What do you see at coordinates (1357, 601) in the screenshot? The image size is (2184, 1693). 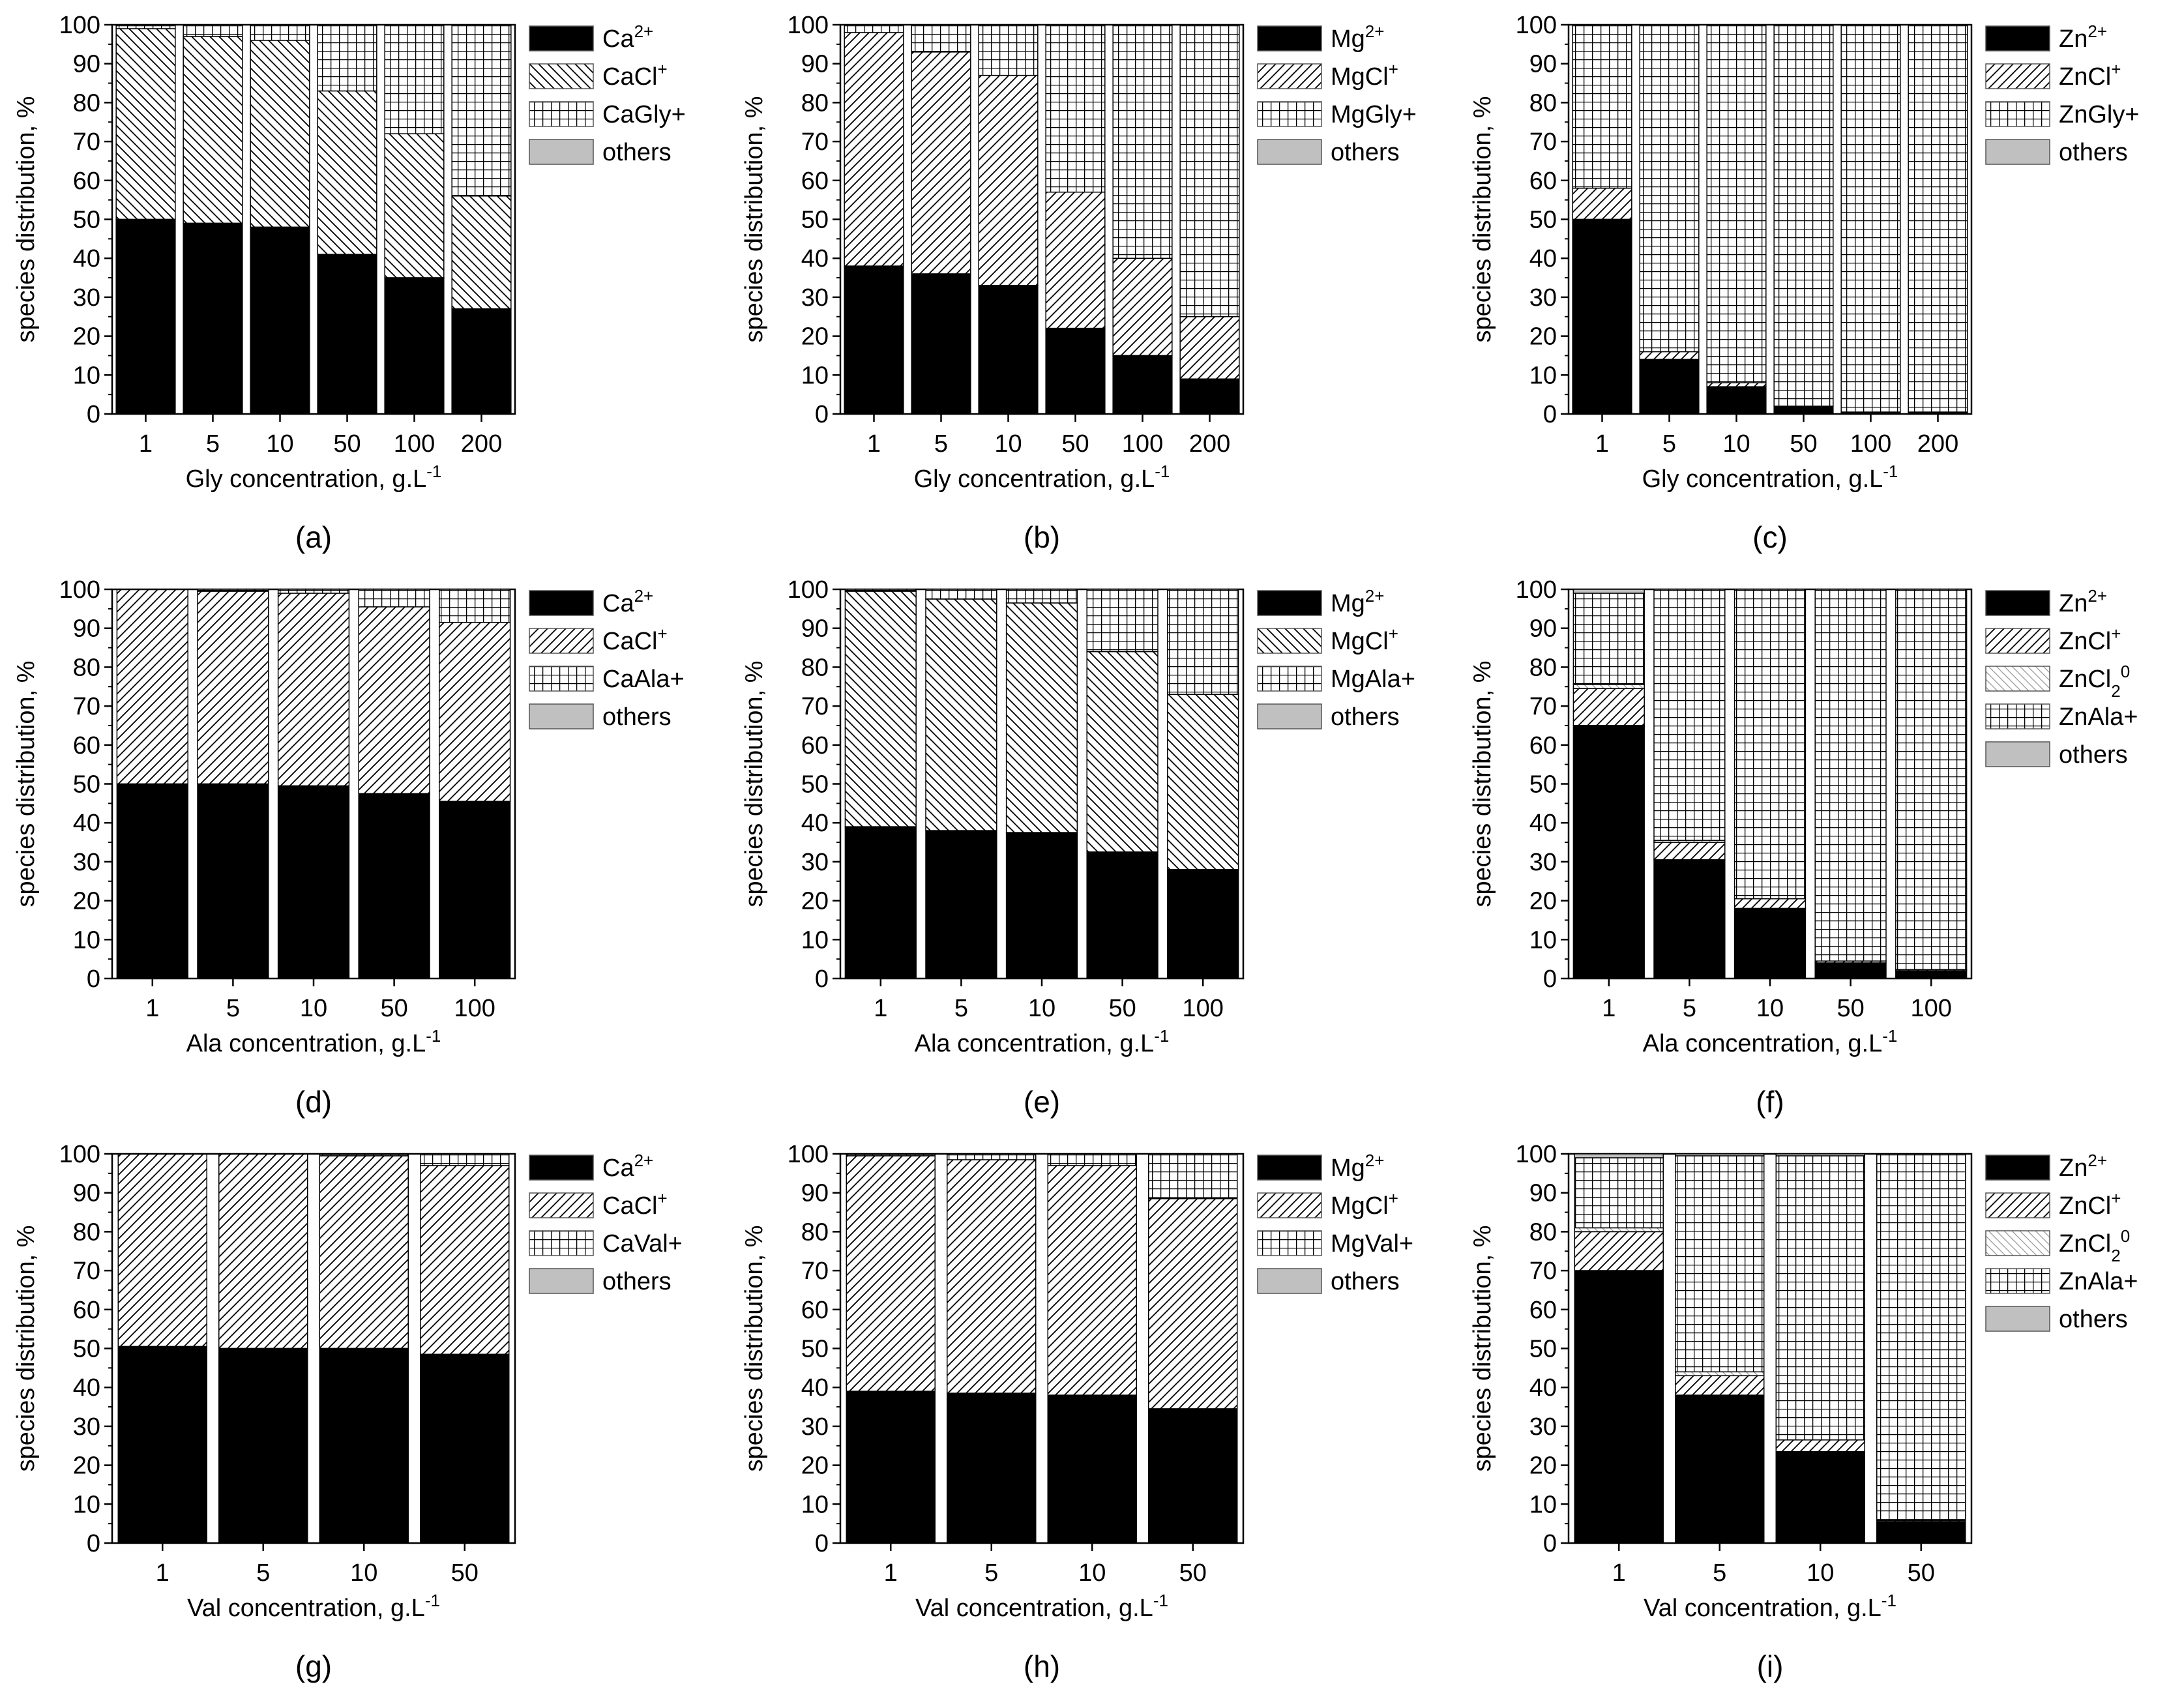 I see `legend-label-mg2: Mg2+` at bounding box center [1357, 601].